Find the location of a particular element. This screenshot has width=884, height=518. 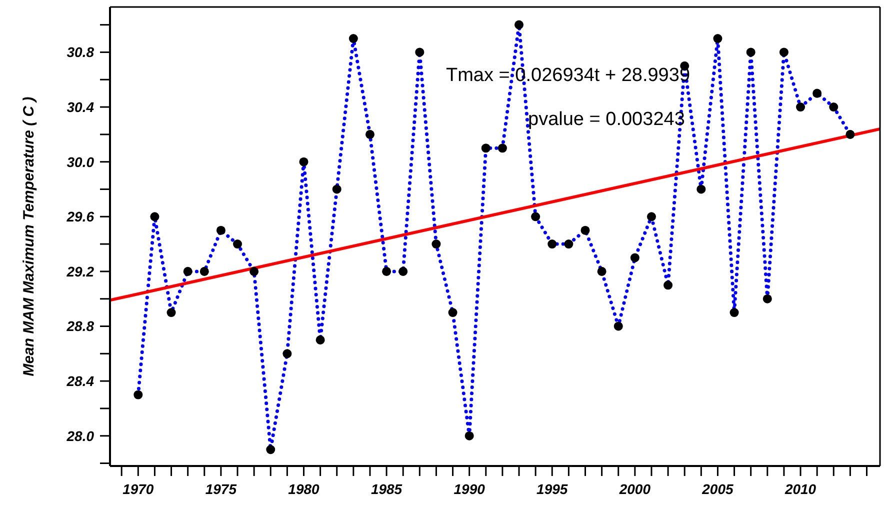

x-tick-label: 2010 is located at coordinates (800, 488).